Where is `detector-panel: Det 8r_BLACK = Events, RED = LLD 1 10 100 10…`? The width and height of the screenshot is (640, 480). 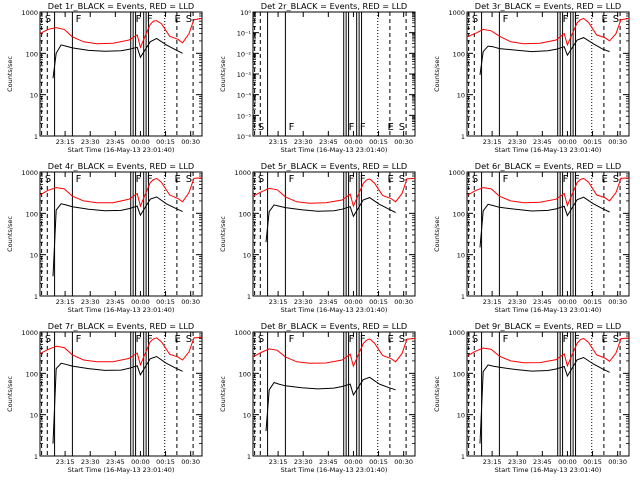
detector-panel: Det 8r_BLACK = Events, RED = LLD 1 10 100 10… is located at coordinates (319, 400).